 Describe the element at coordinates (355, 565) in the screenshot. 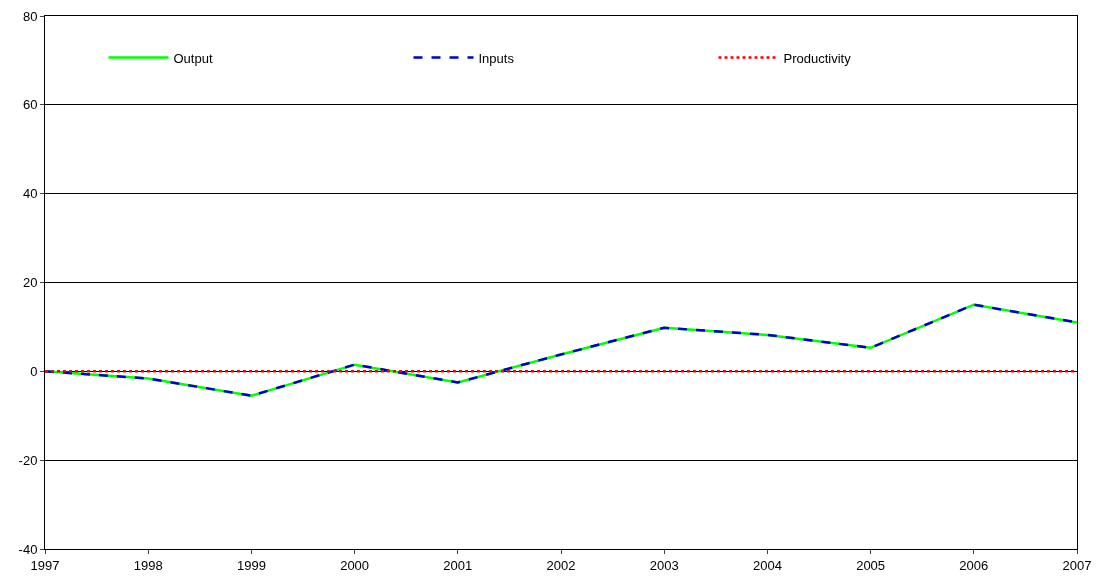

I see `x-tick-label: 2000` at that location.